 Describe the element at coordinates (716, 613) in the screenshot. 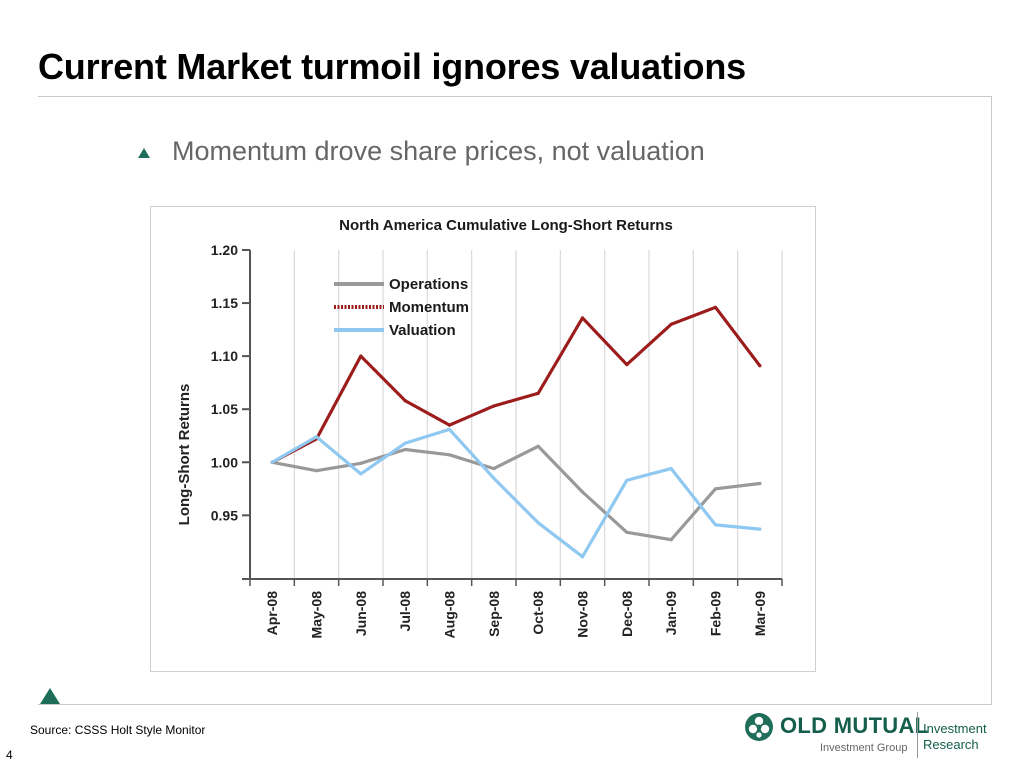

I see `x-tick-label: Feb-09` at that location.